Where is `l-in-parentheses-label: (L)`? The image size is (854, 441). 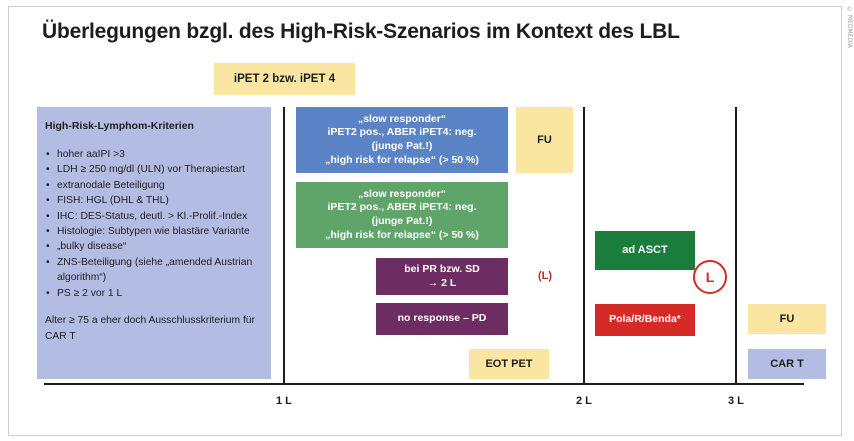
l-in-parentheses-label: (L) is located at coordinates (545, 276).